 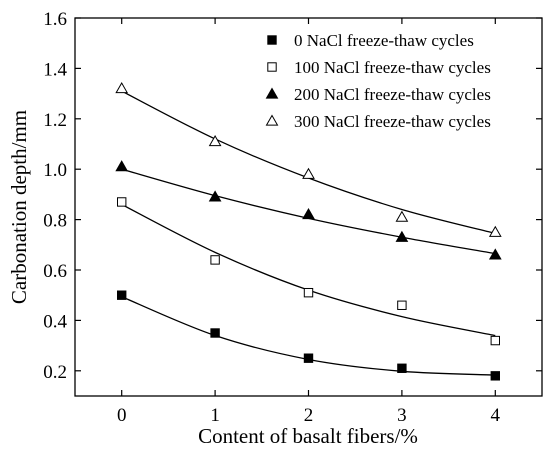 What do you see at coordinates (392, 67) in the screenshot?
I see `legend-label-1: 100 NaCl freeze-thaw cycles` at bounding box center [392, 67].